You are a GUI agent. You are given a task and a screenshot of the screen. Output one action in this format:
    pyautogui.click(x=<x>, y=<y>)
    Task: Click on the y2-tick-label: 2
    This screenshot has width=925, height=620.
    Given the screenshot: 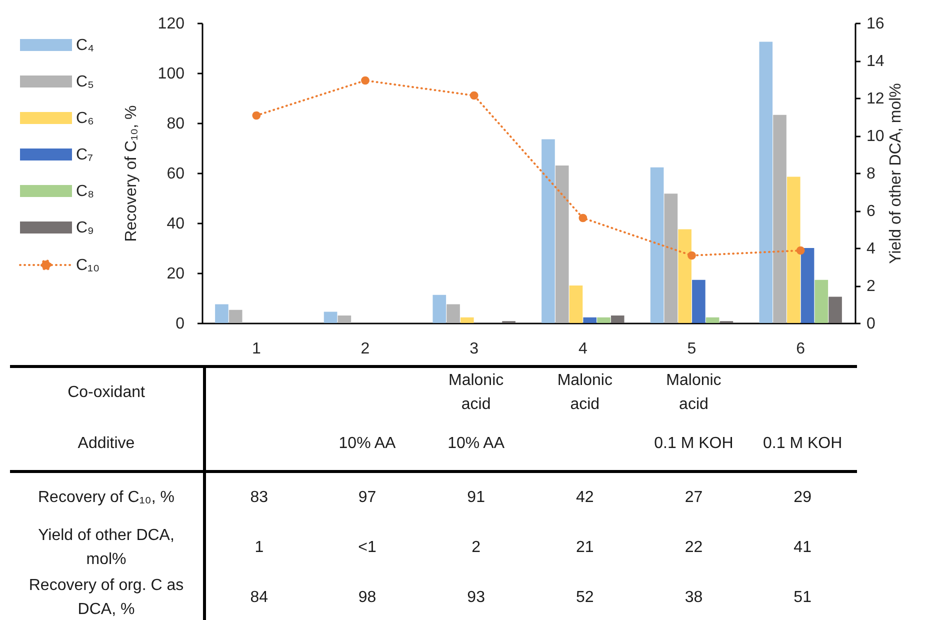 What is the action you would take?
    pyautogui.click(x=871, y=286)
    